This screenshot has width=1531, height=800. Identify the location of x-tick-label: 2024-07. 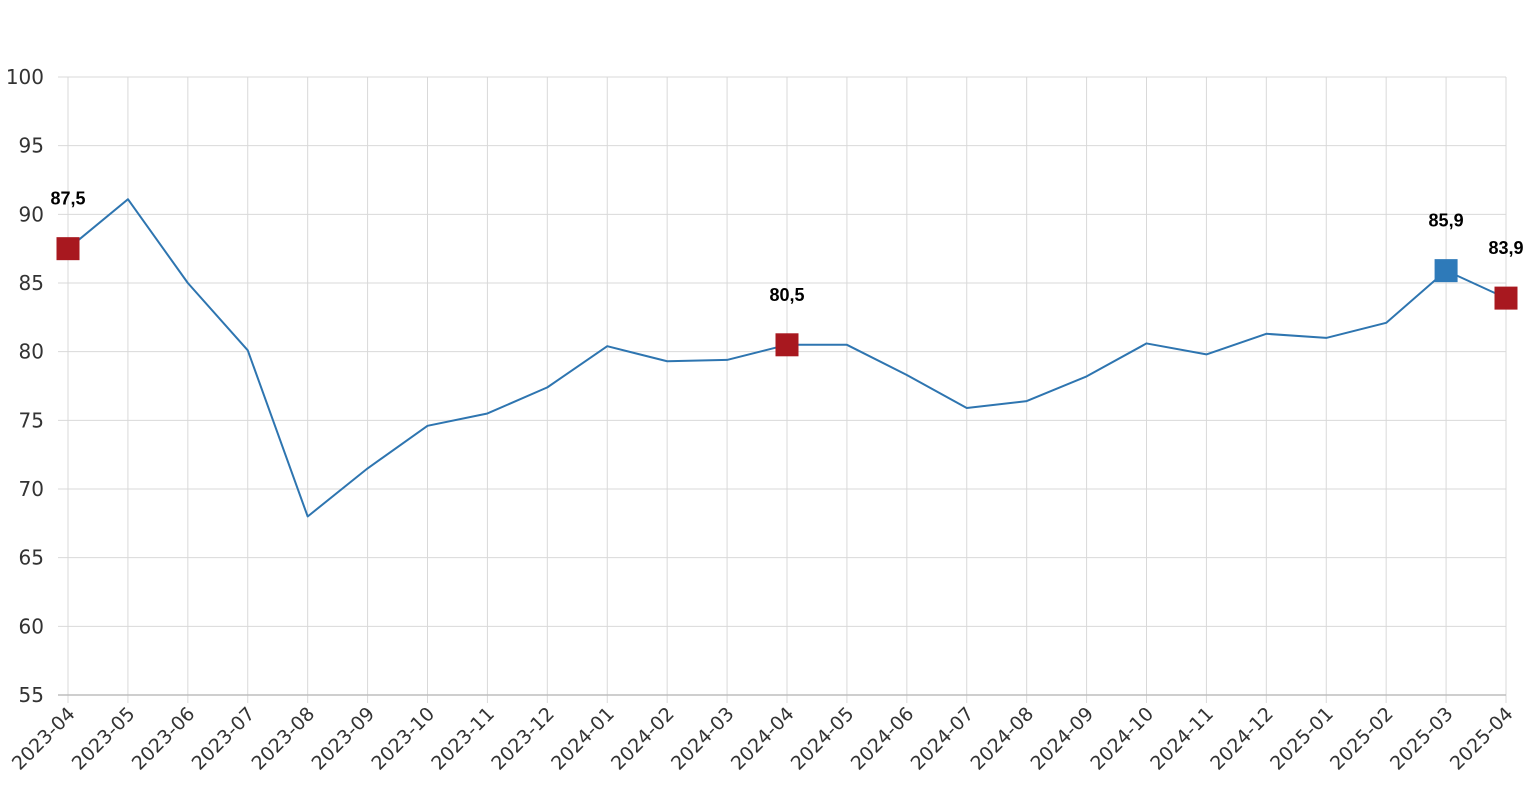
(943, 739).